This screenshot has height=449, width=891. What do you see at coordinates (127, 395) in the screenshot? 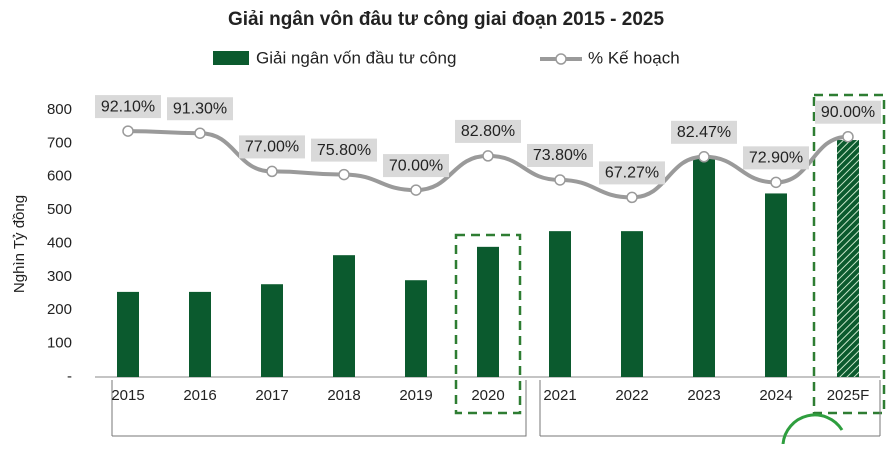
I see `x-tick-label: 2015` at bounding box center [127, 395].